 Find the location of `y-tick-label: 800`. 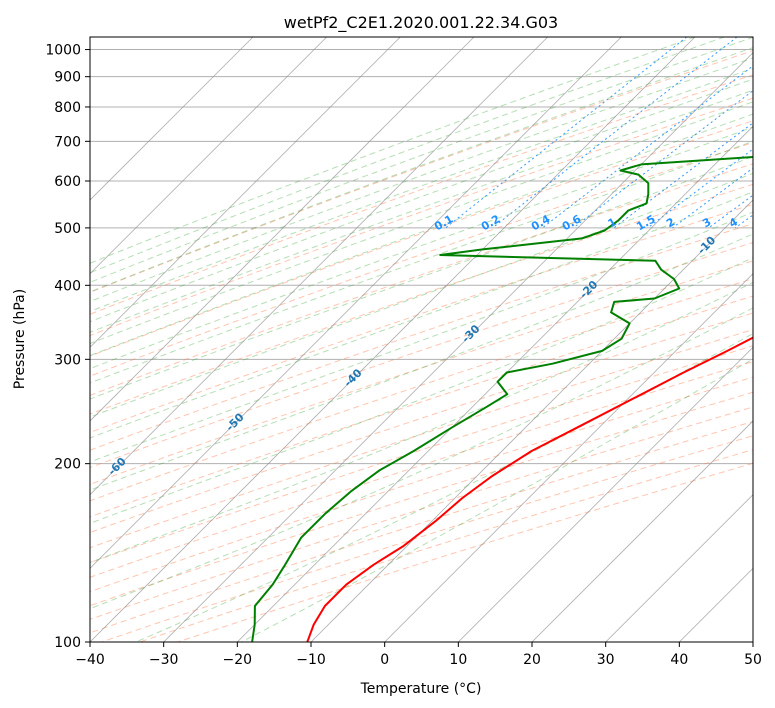

y-tick-label: 800 is located at coordinates (67, 108).